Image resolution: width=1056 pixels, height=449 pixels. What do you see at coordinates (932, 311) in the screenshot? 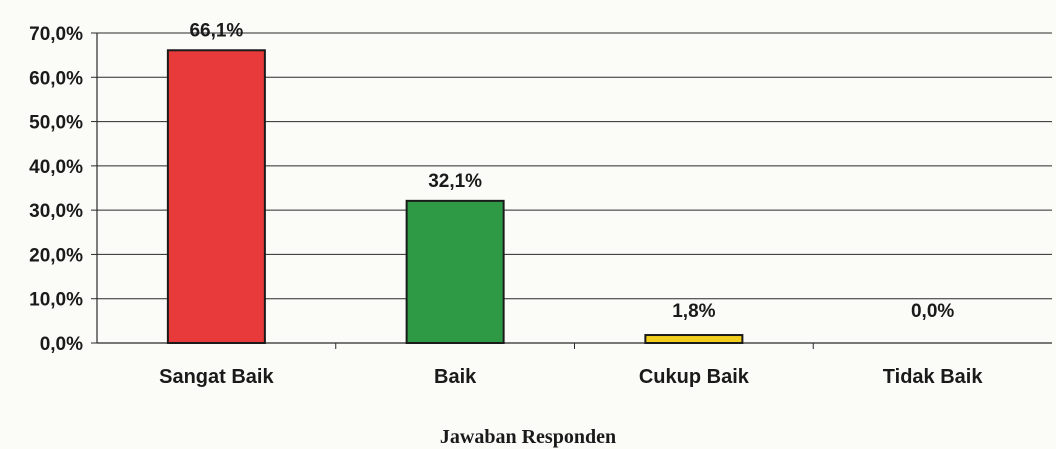
I see `data-label-tidak-baik: 0,0%` at bounding box center [932, 311].